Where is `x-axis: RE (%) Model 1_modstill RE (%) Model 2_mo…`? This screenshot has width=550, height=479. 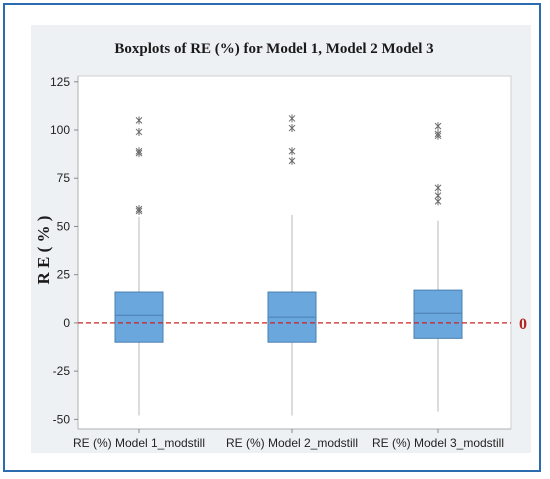
x-axis: RE (%) Model 1_modstill RE (%) Model 2_mo… is located at coordinates (292, 439).